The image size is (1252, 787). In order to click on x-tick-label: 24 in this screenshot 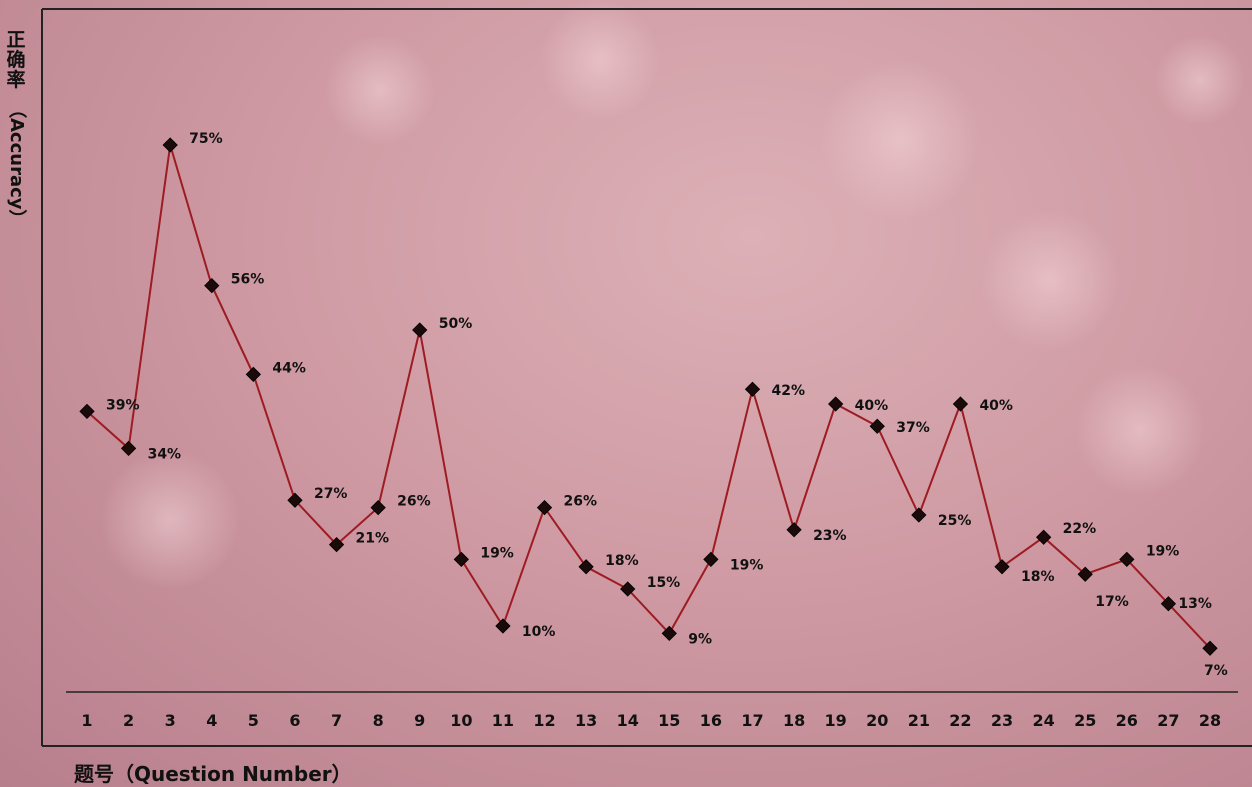, I will do `click(1043, 720)`.